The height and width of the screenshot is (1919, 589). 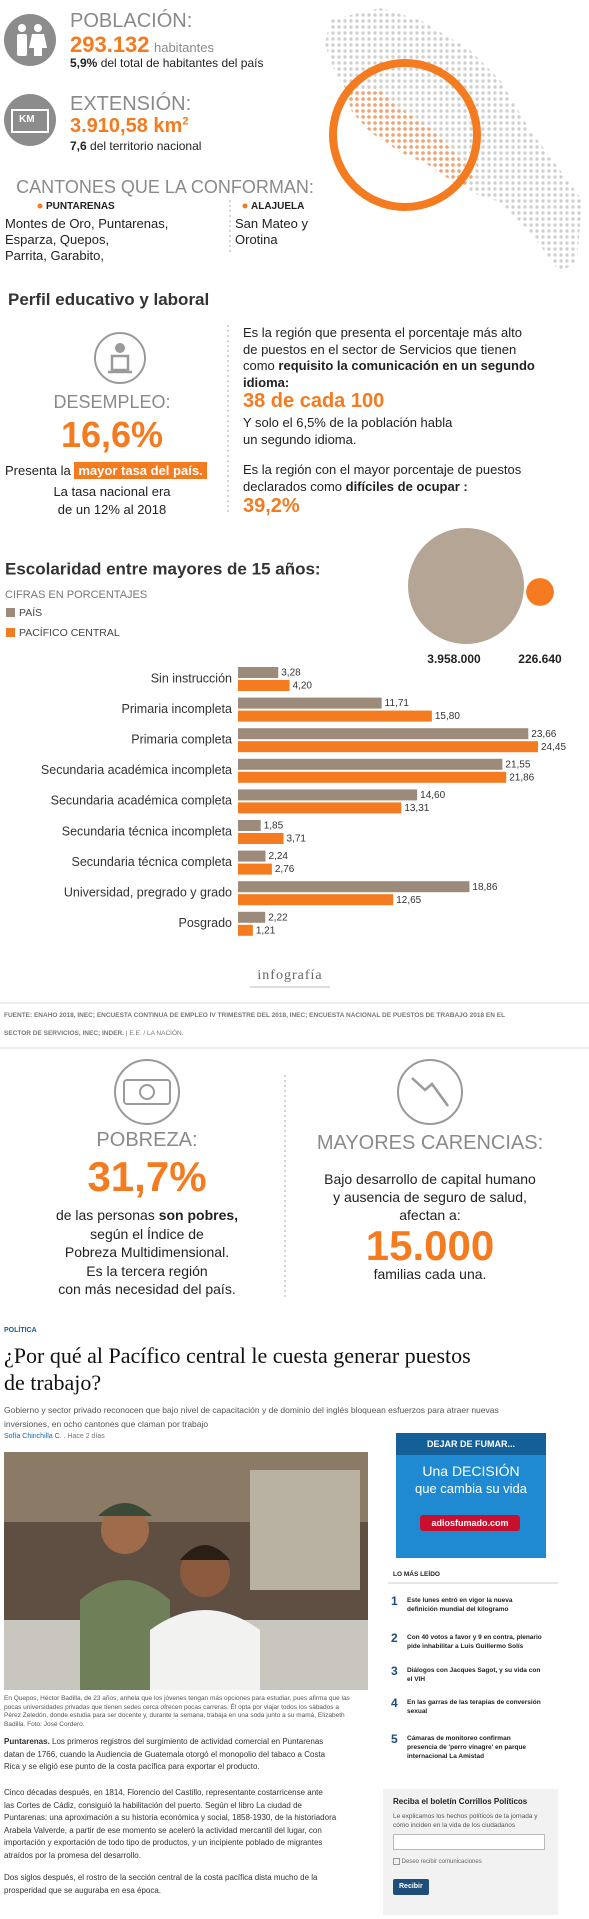 What do you see at coordinates (274, 826) in the screenshot?
I see `value-label: 1,85` at bounding box center [274, 826].